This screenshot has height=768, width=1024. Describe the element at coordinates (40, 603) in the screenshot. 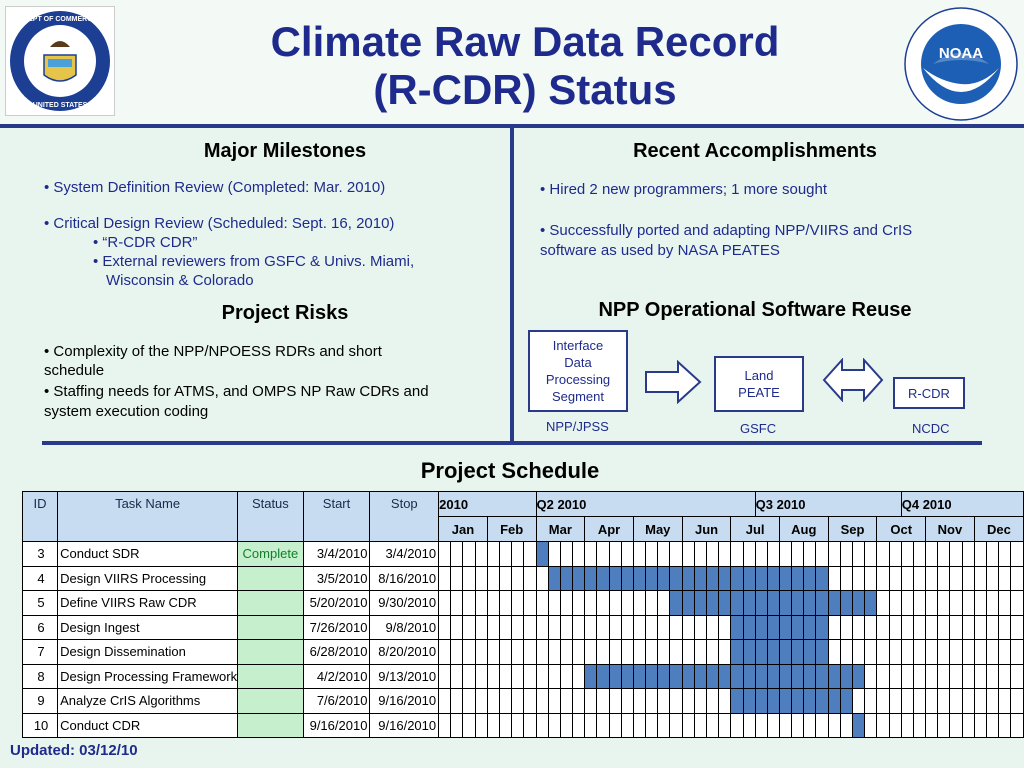

I see `task-id: 5` at that location.